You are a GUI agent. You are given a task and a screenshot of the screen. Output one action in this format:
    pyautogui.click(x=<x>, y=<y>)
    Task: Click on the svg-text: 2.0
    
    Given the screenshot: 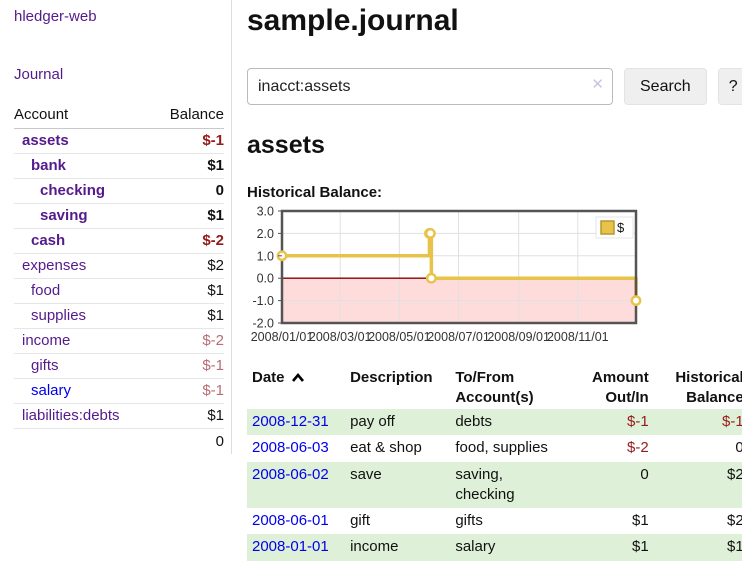 What is the action you would take?
    pyautogui.click(x=265, y=234)
    